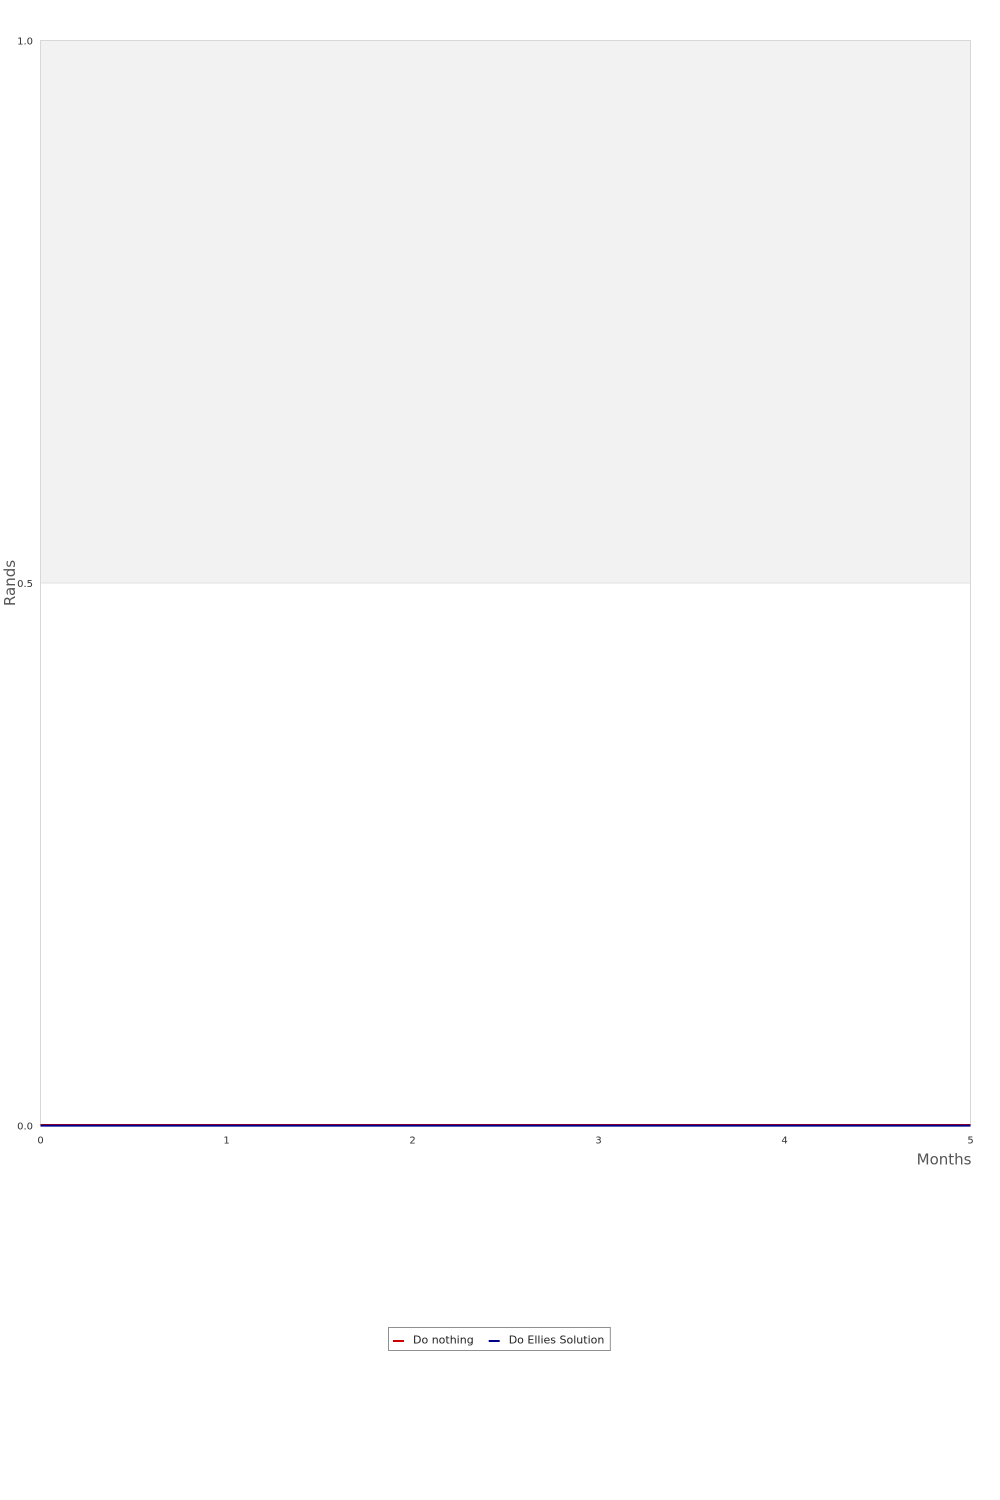  I want to click on legend-label: Do Ellies Solution, so click(557, 1340).